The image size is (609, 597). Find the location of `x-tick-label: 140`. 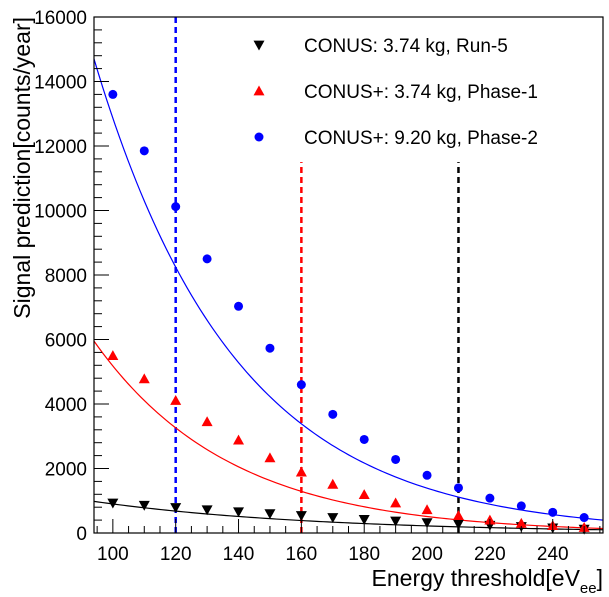

x-tick-label: 140 is located at coordinates (239, 554).